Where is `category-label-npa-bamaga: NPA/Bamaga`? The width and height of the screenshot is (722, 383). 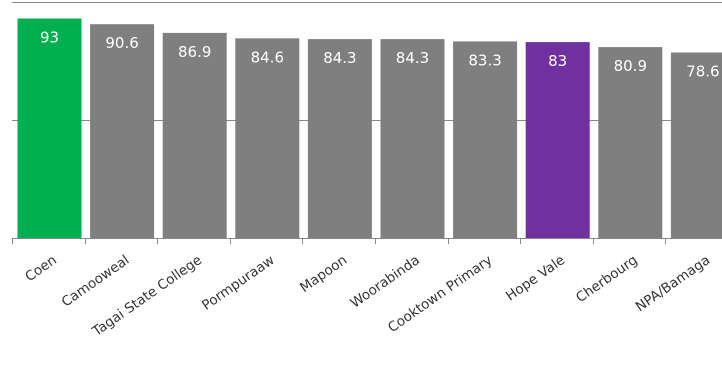 category-label-npa-bamaga: NPA/Bamaga is located at coordinates (673, 283).